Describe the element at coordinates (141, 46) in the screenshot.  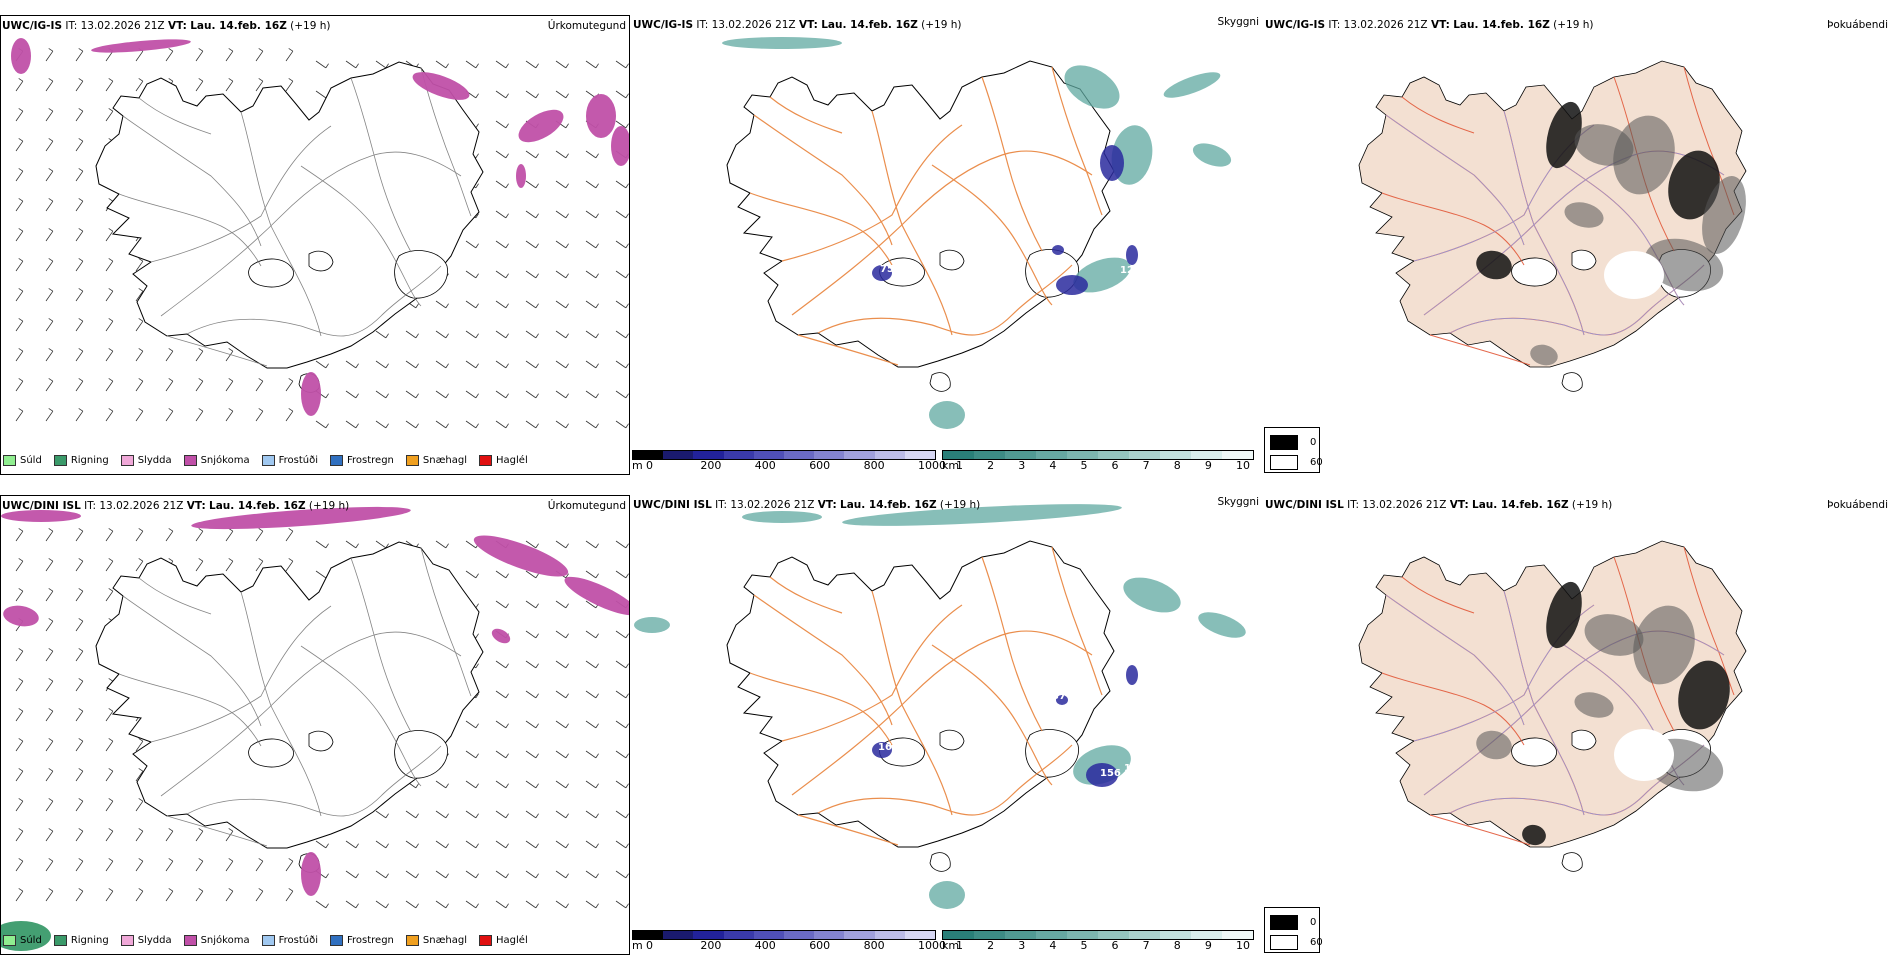
I see `snow-area` at that location.